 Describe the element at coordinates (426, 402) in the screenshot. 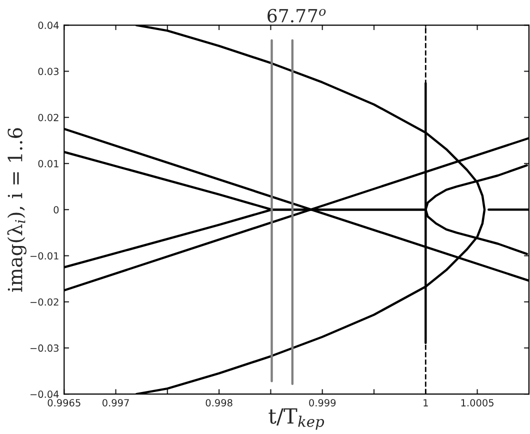

I see `x-tick-label: 1` at that location.